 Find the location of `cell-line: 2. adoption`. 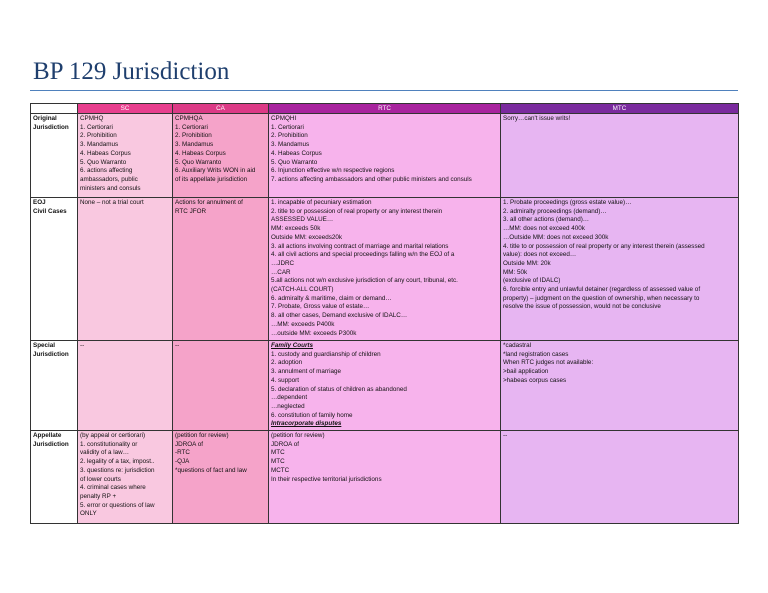

cell-line: 2. adoption is located at coordinates (287, 363).